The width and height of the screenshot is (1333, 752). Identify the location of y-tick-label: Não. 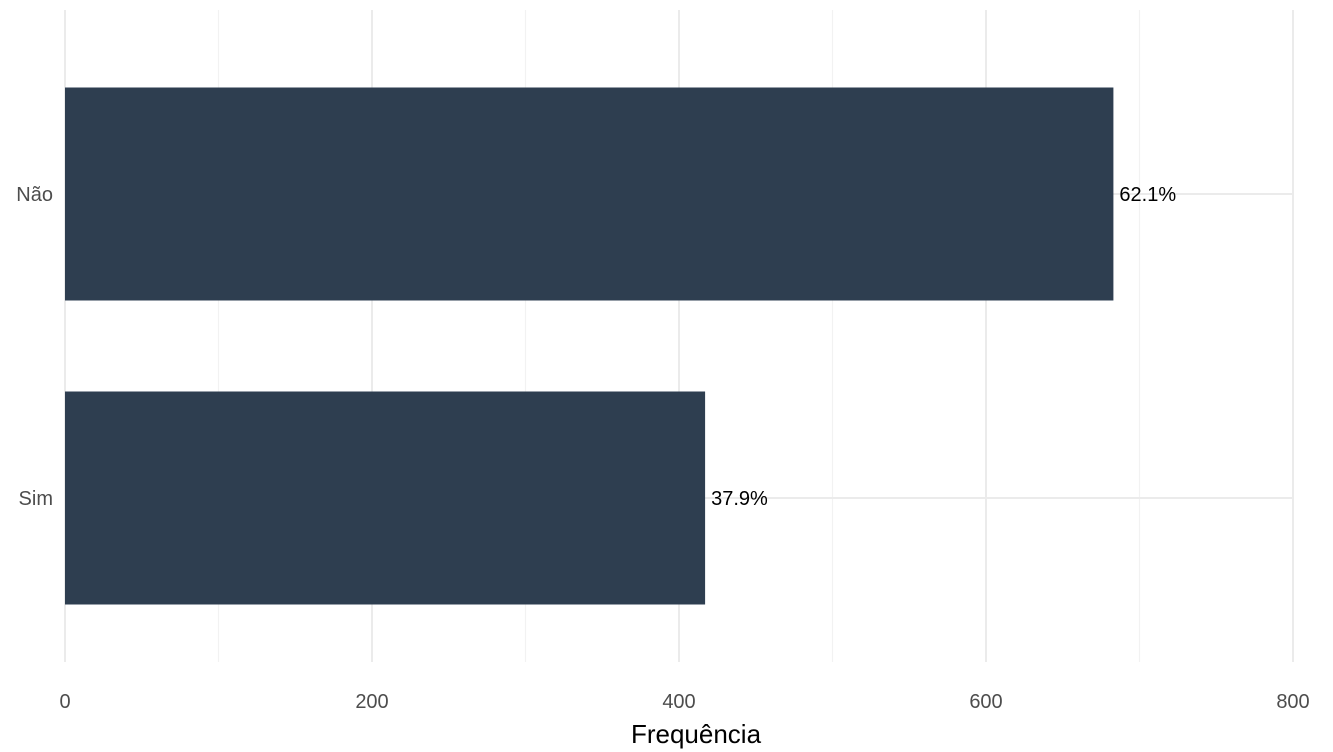
(34, 195).